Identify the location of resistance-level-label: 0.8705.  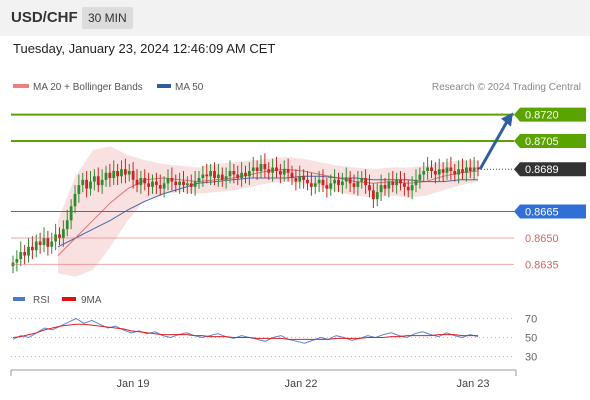
(542, 142).